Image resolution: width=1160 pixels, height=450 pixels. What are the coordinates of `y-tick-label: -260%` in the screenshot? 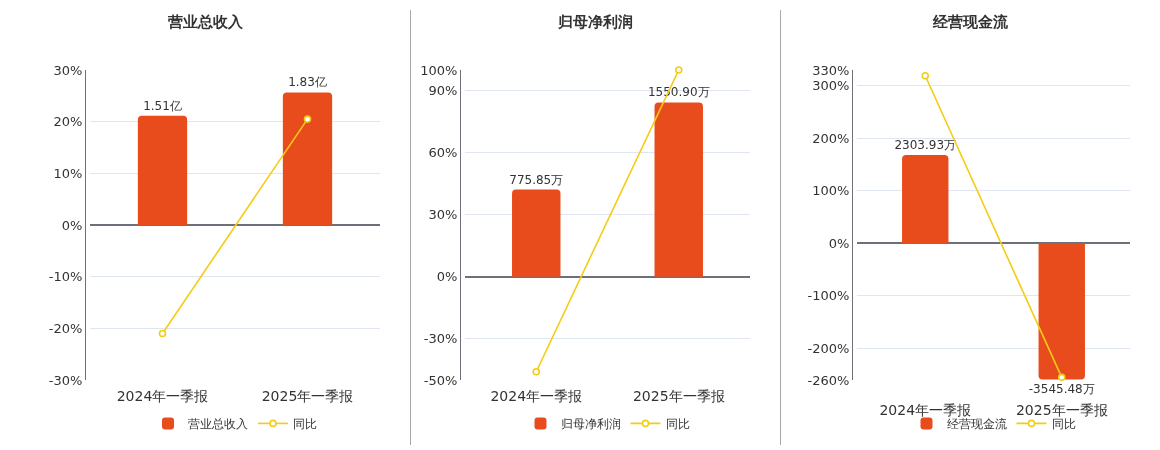 It's located at (828, 380).